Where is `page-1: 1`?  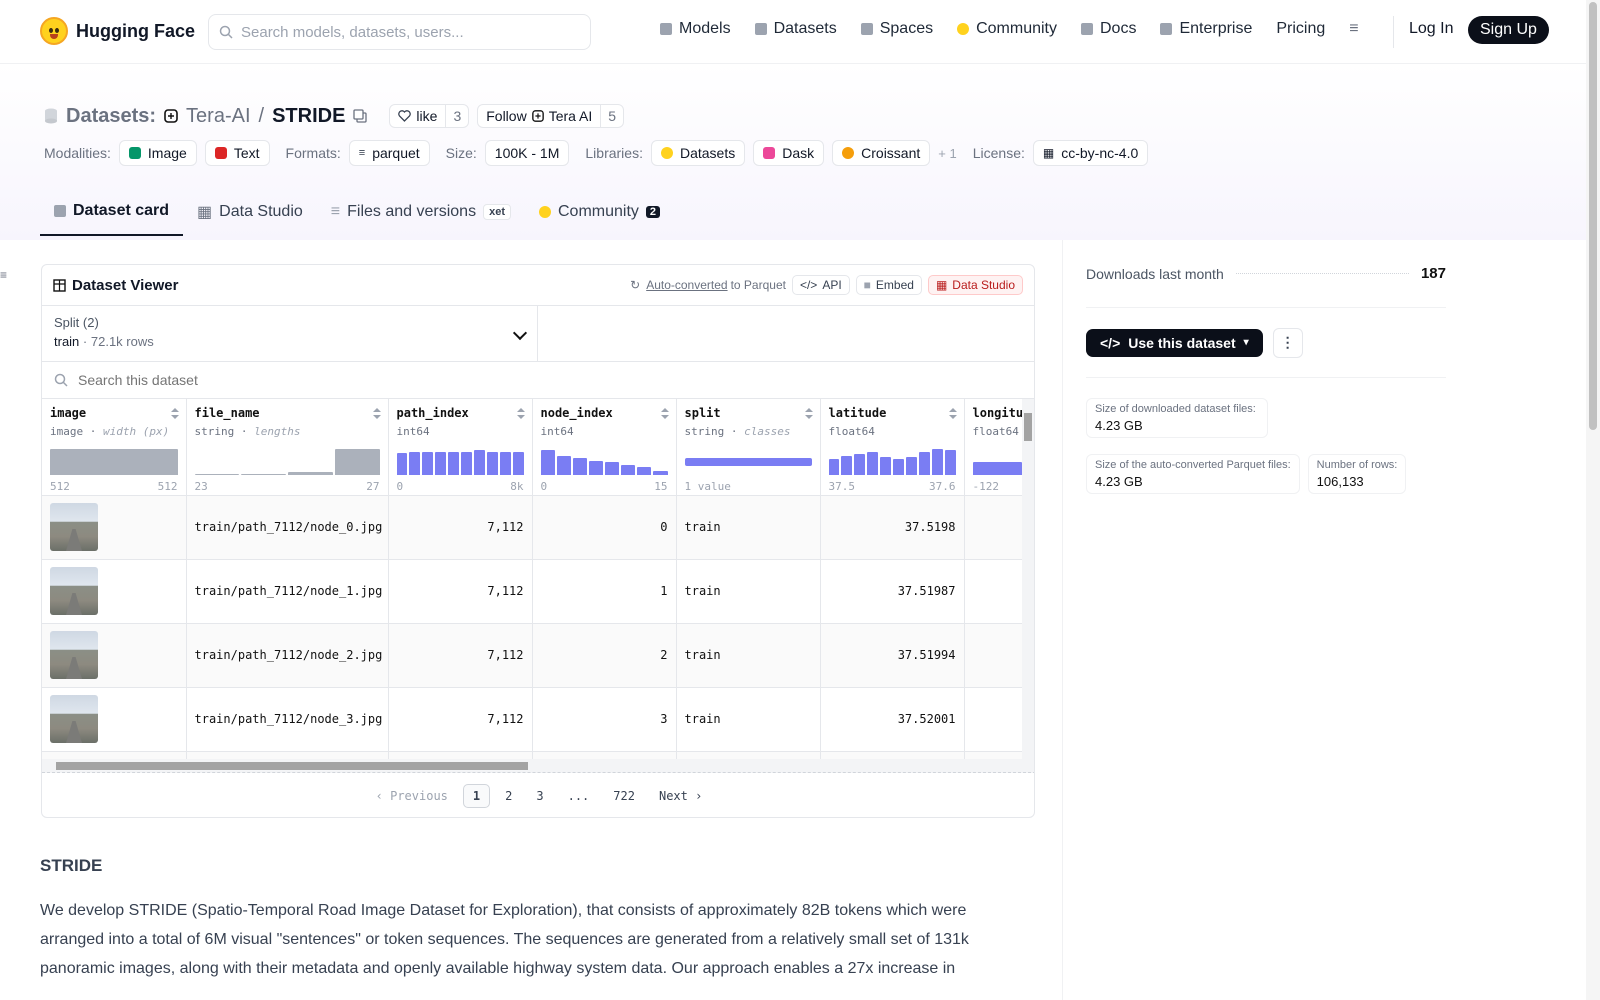
page-1: 1 is located at coordinates (476, 796).